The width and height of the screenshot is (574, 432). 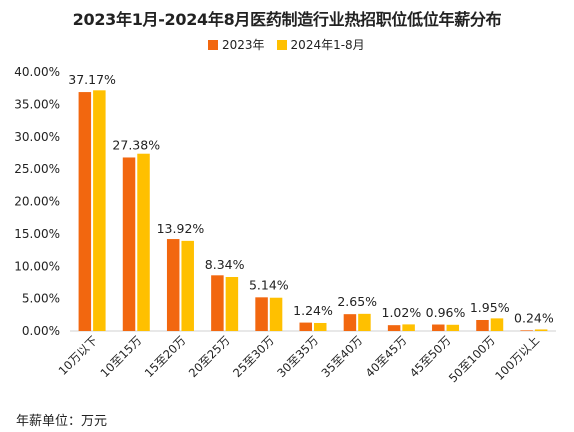 What do you see at coordinates (287, 19) in the screenshot?
I see `chart-title: 2023年1月-2024年8月医药制造行业热招职位低位年薪分布` at bounding box center [287, 19].